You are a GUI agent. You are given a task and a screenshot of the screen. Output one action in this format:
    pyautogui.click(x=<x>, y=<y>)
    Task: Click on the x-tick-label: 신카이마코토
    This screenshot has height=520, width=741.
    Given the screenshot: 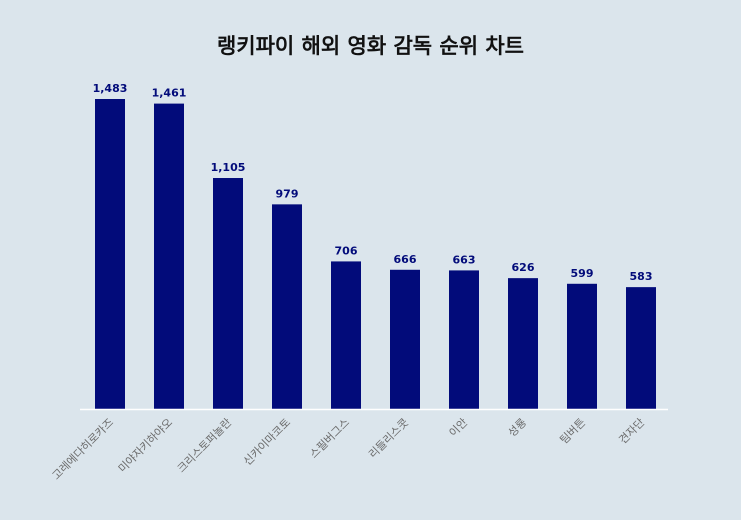 What is the action you would take?
    pyautogui.click(x=267, y=442)
    